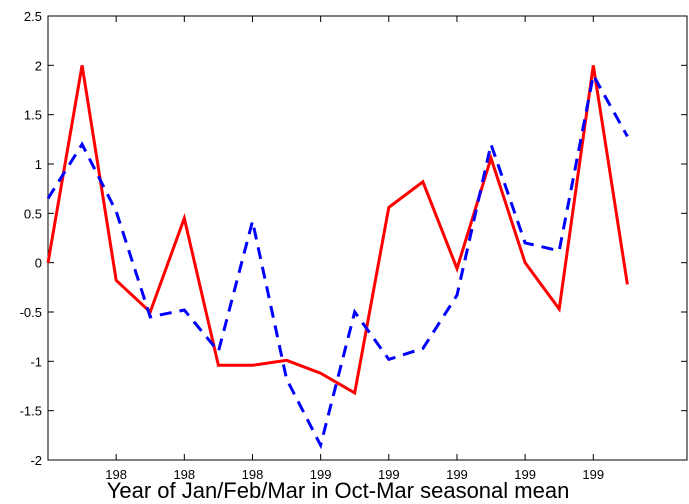 The height and width of the screenshot is (504, 689). Describe the element at coordinates (31, 312) in the screenshot. I see `y-tick-label: -0.5` at that location.